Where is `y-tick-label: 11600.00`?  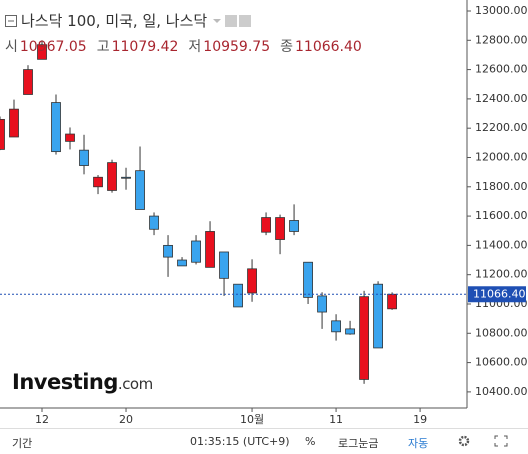
y-tick-label: 11600.00 is located at coordinates (501, 215).